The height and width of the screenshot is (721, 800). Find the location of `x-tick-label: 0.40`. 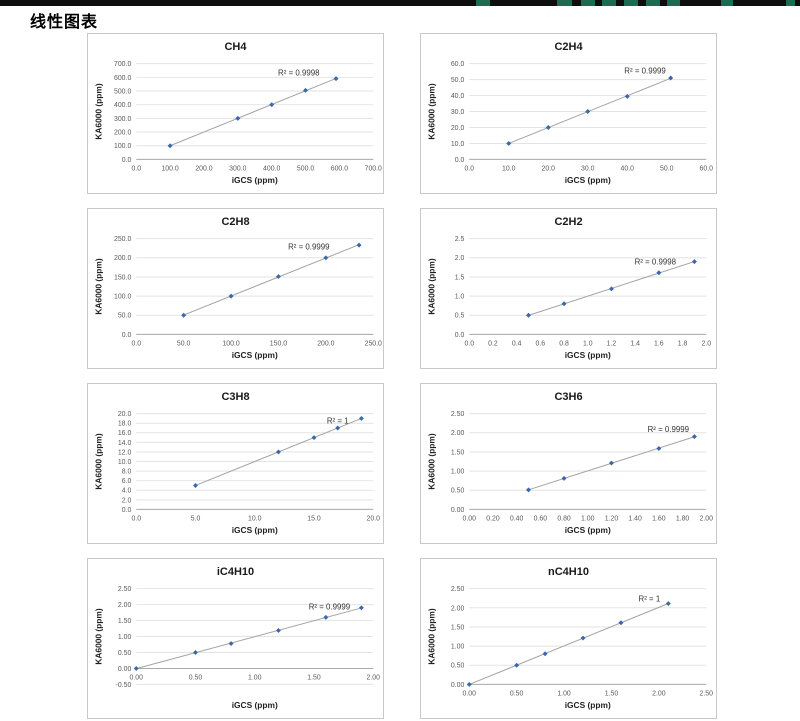

x-tick-label: 0.40 is located at coordinates (517, 518).